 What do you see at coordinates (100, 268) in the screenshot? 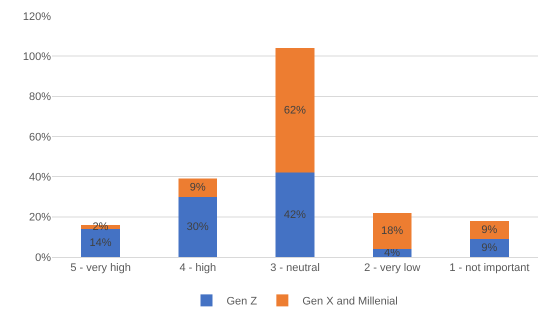
I see `x-tick-label: 5 - very high` at bounding box center [100, 268].